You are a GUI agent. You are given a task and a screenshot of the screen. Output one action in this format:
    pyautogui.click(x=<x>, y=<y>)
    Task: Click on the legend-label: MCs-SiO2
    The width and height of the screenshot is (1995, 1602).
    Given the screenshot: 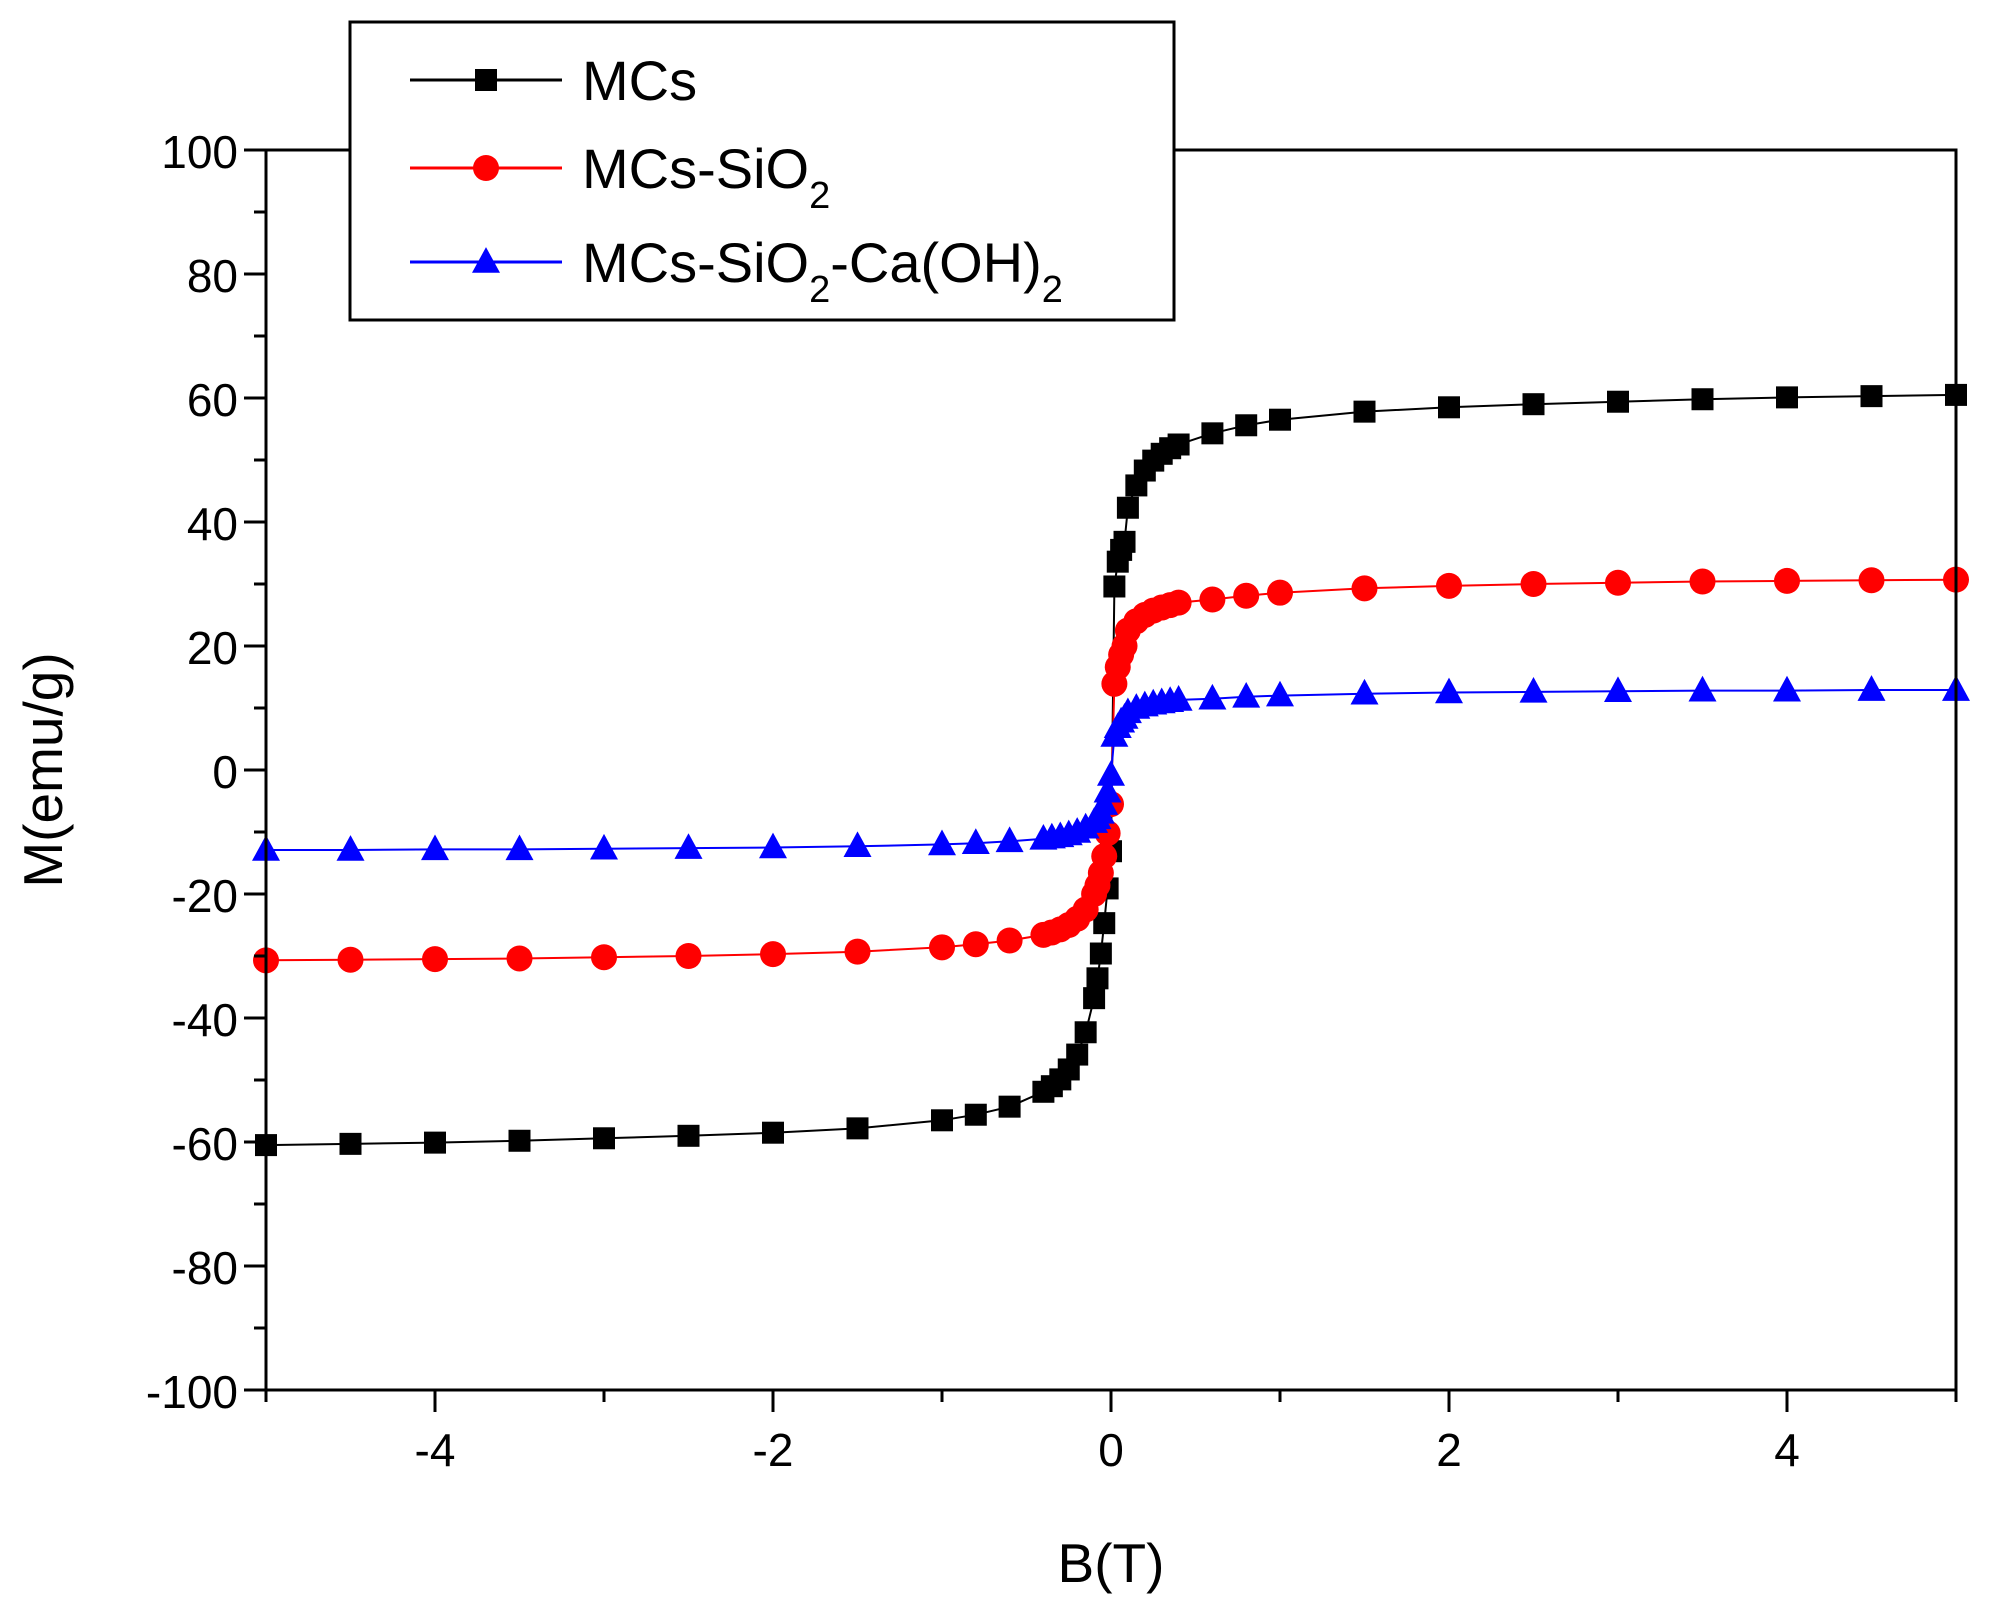 What is the action you would take?
    pyautogui.click(x=706, y=177)
    